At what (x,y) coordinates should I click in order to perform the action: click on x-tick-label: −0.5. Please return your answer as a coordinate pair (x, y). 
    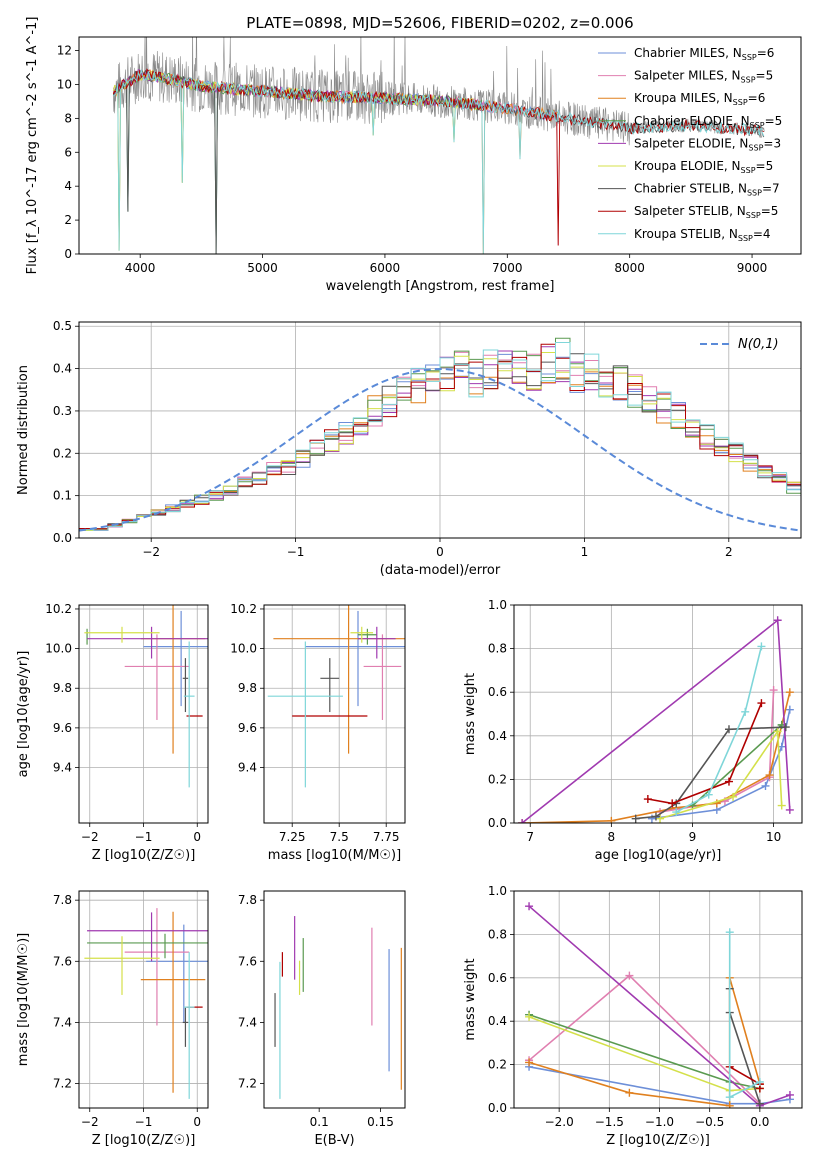
    Looking at the image, I should click on (709, 1122).